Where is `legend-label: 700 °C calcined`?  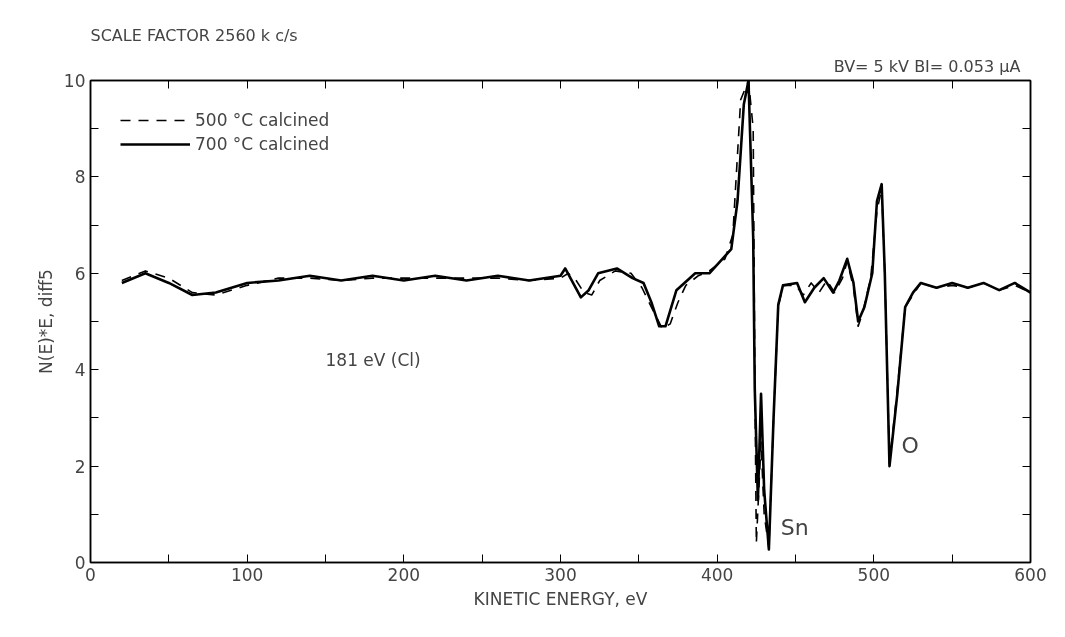 legend-label: 700 °C calcined is located at coordinates (262, 144).